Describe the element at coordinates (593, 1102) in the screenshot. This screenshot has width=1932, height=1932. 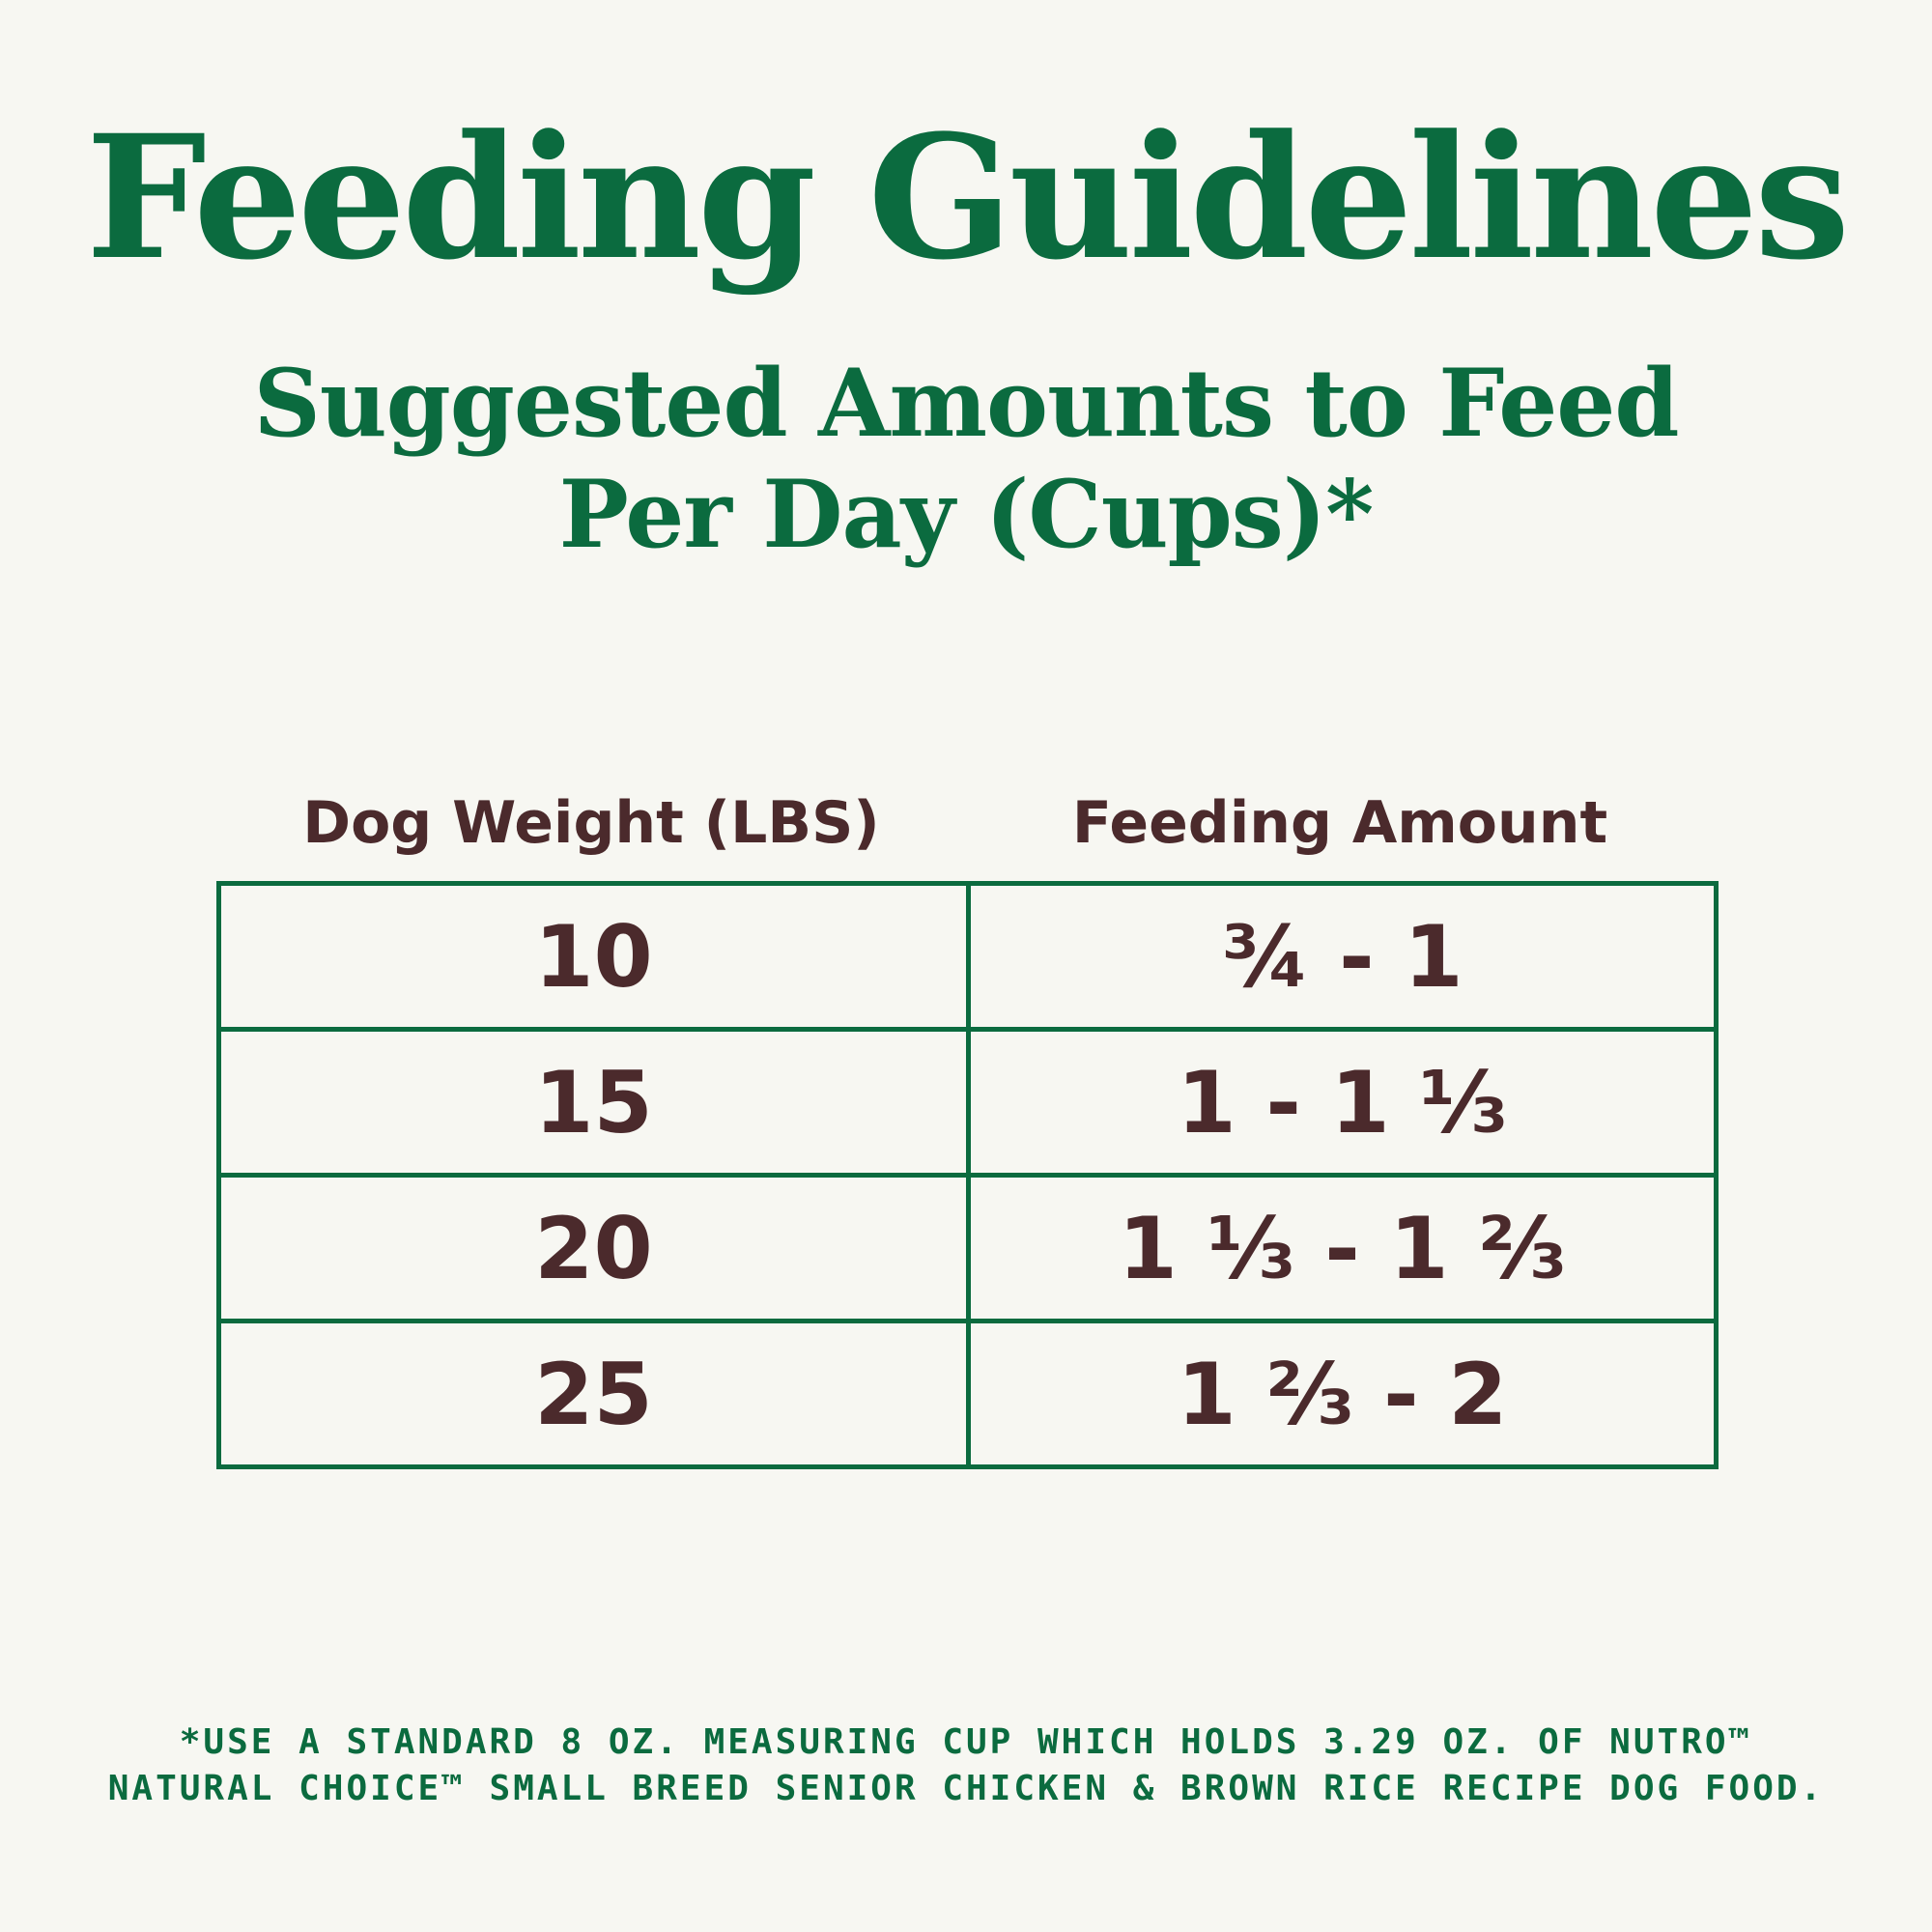
I see `dog-weight-cell: 15` at that location.